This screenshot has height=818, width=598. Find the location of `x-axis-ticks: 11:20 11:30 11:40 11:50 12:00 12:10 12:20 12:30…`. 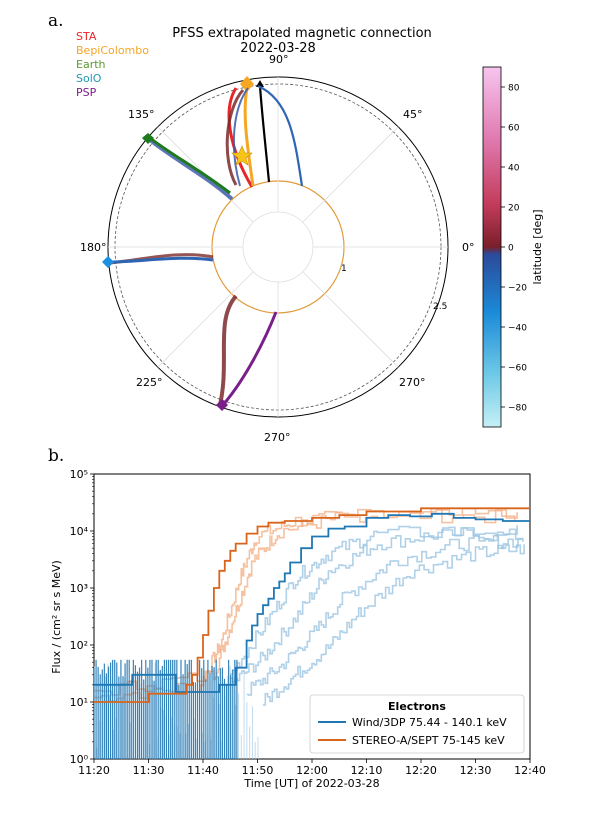

x-axis-ticks: 11:20 11:30 11:40 11:50 12:00 12:10 12:20 12:30… is located at coordinates (312, 768).